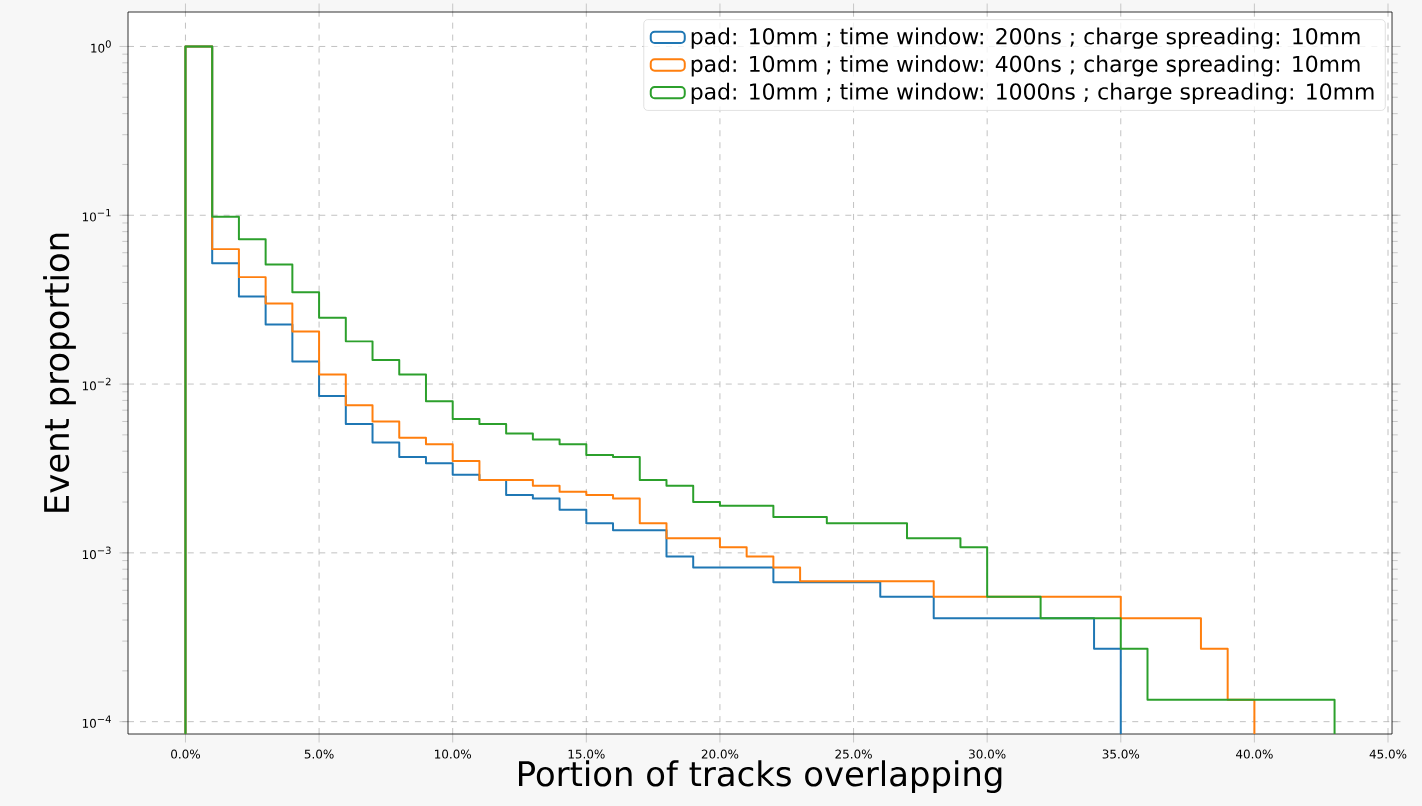 This screenshot has height=806, width=1422. I want to click on x-axis-title: Portion of tracks overlapping, so click(760, 777).